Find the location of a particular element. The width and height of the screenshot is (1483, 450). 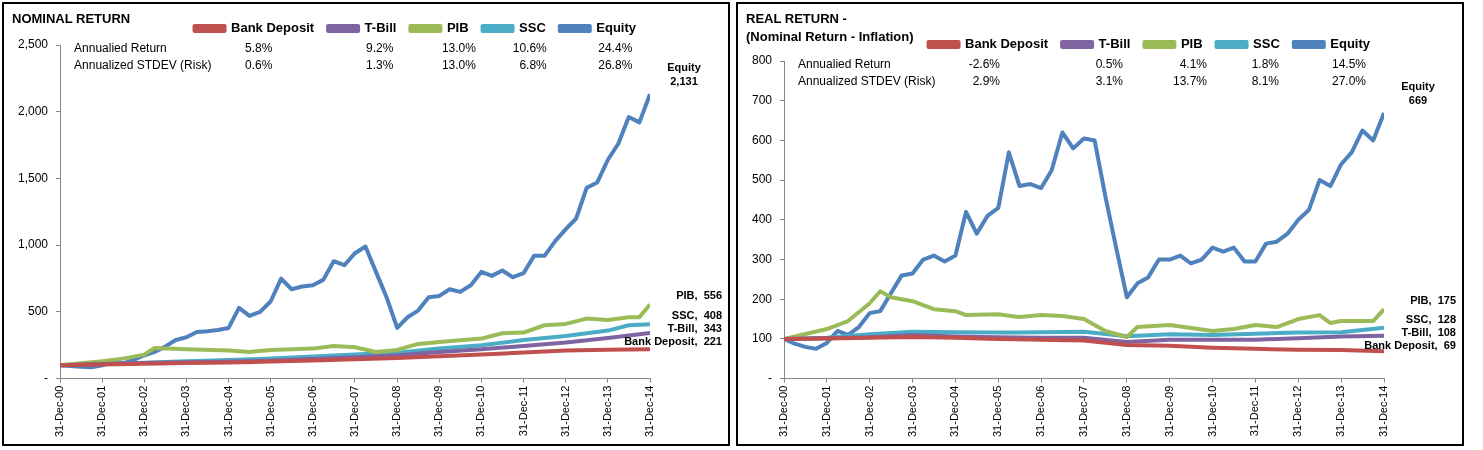

y-tick-label: 700 is located at coordinates (762, 100).